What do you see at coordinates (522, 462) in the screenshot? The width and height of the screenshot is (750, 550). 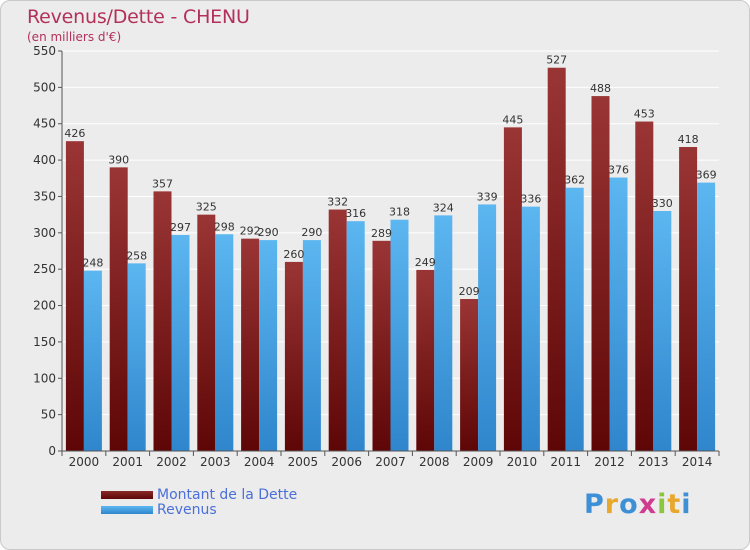 I see `x-tick-label: 2010` at bounding box center [522, 462].